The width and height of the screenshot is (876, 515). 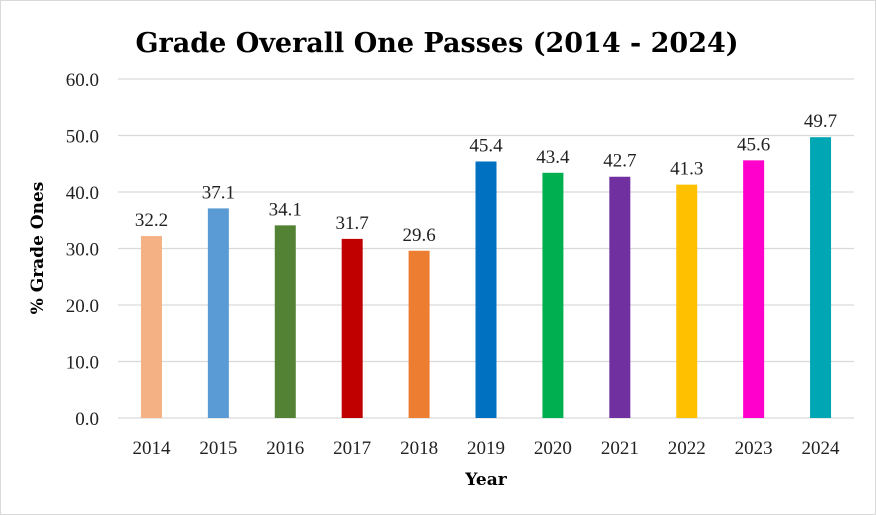 What do you see at coordinates (687, 301) in the screenshot?
I see `bar-2022` at bounding box center [687, 301].